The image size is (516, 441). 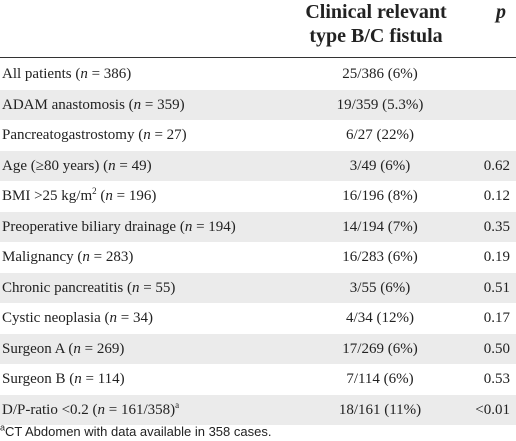 What do you see at coordinates (93, 226) in the screenshot?
I see `row-label-text: Preoperative biliary drainage (` at bounding box center [93, 226].